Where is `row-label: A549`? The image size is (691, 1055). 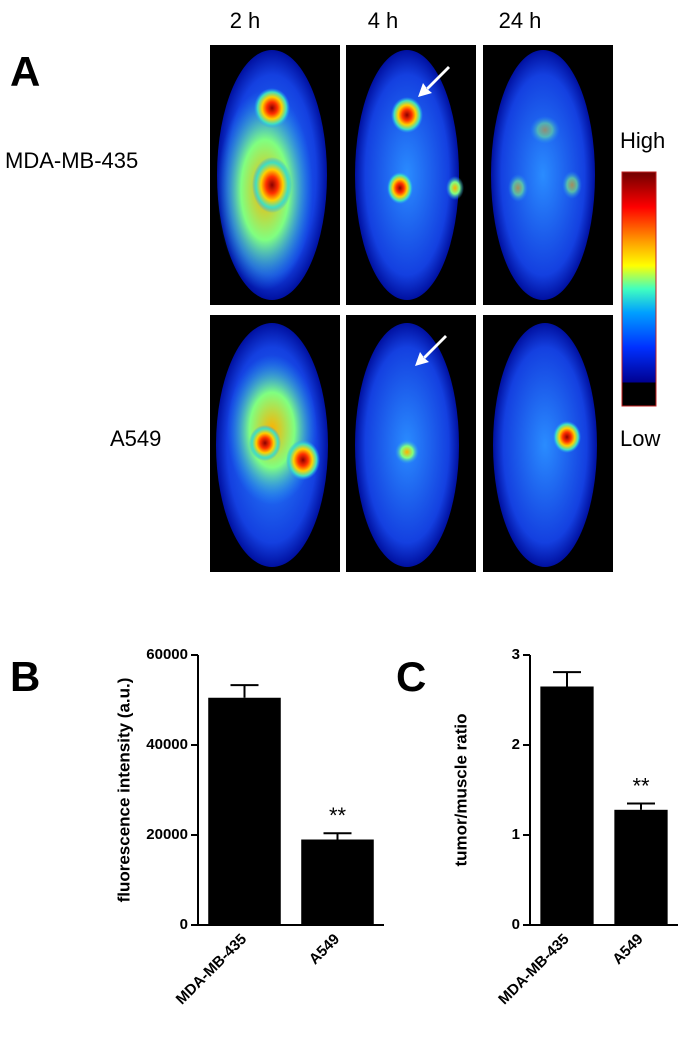
row-label: A549 is located at coordinates (135, 438).